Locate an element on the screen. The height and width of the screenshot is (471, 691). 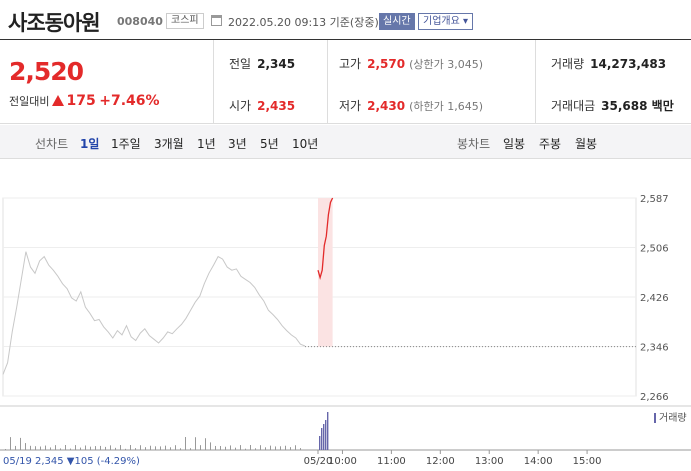
candle-tab-weekly: 주봉 is located at coordinates (550, 144).